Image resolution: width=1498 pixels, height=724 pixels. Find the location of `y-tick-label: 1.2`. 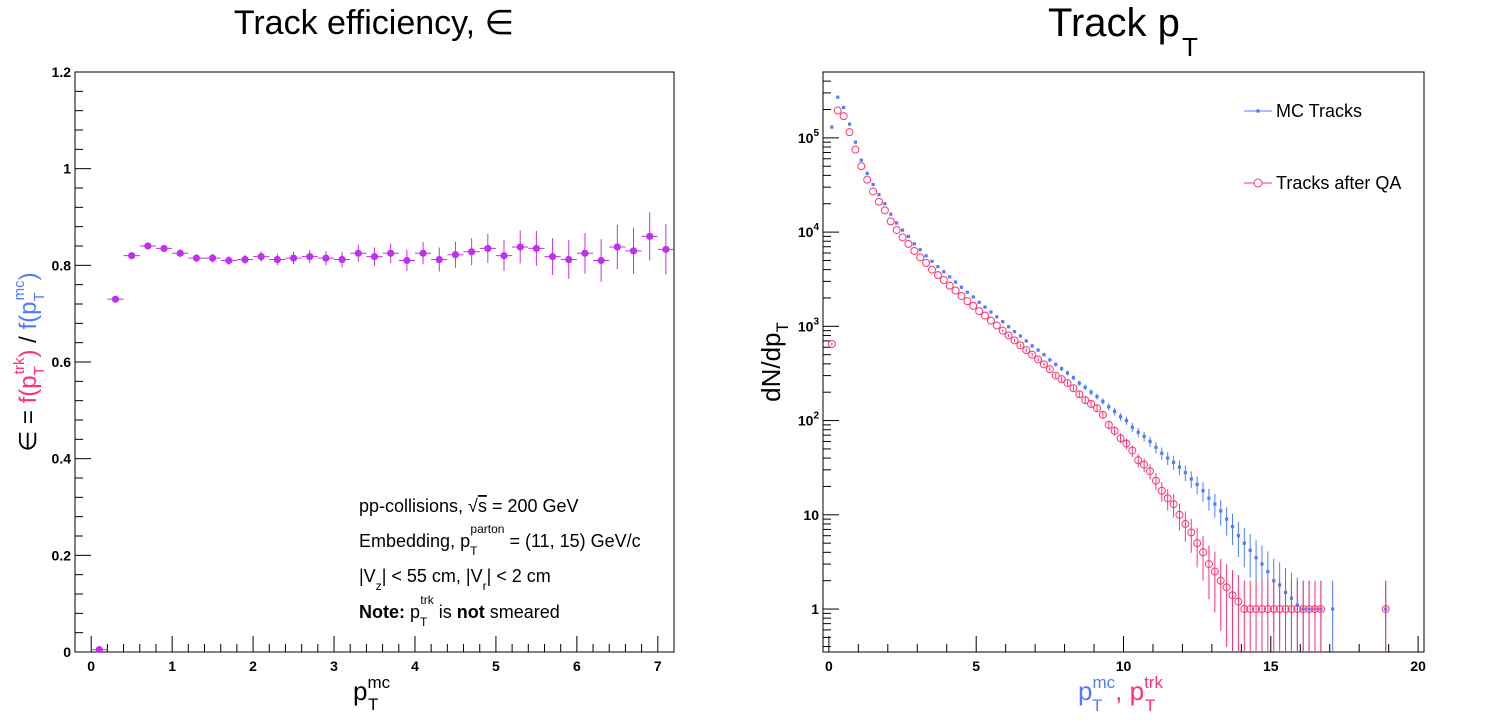

y-tick-label: 1.2 is located at coordinates (62, 72).